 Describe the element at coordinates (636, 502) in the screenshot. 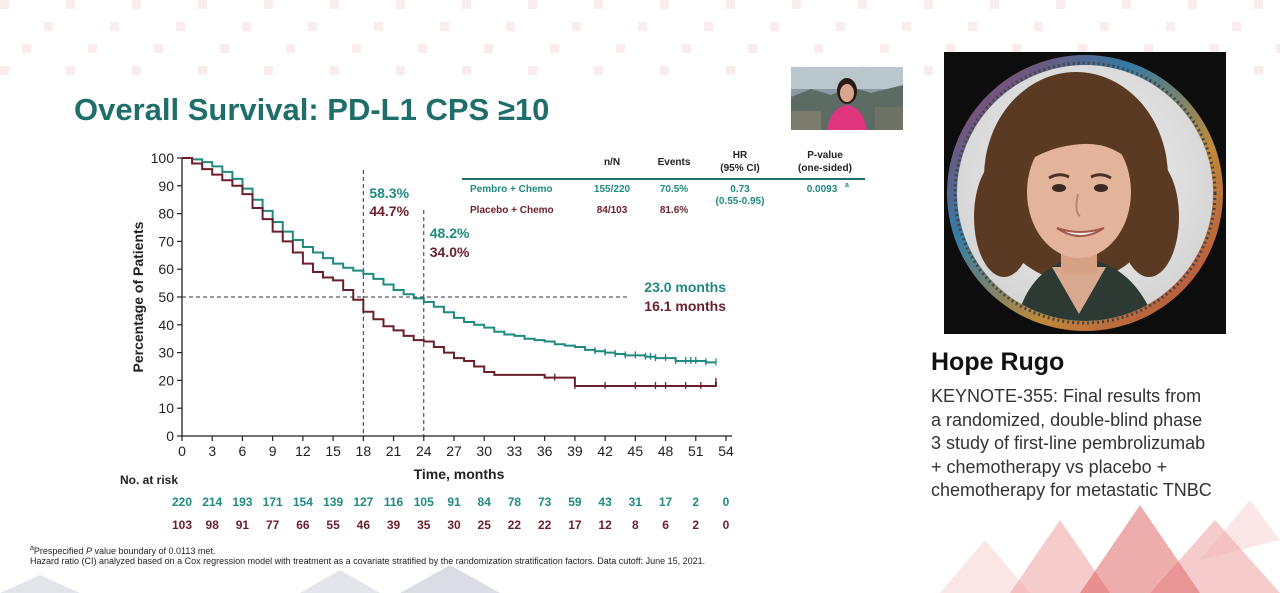

I see `risk-pembro-value: 31` at that location.